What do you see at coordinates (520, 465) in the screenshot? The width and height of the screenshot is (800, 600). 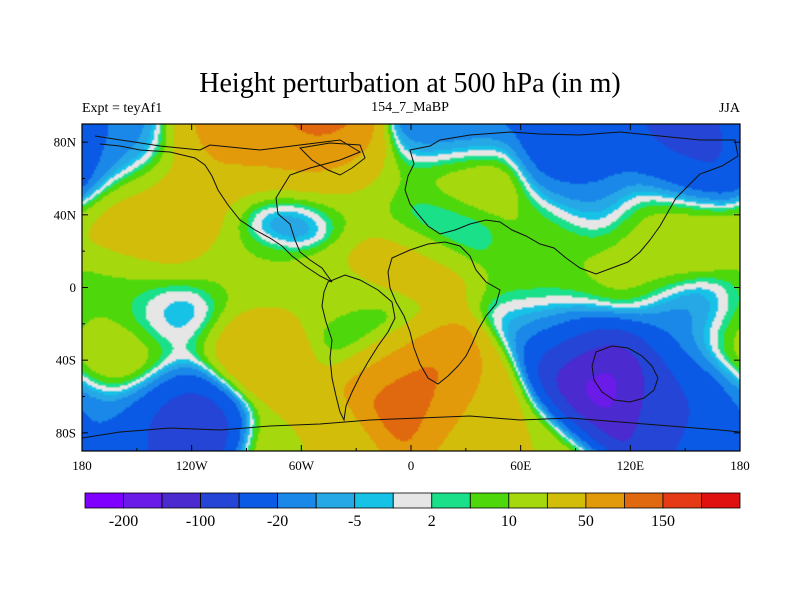 I see `x-tick-label: 60E` at bounding box center [520, 465].